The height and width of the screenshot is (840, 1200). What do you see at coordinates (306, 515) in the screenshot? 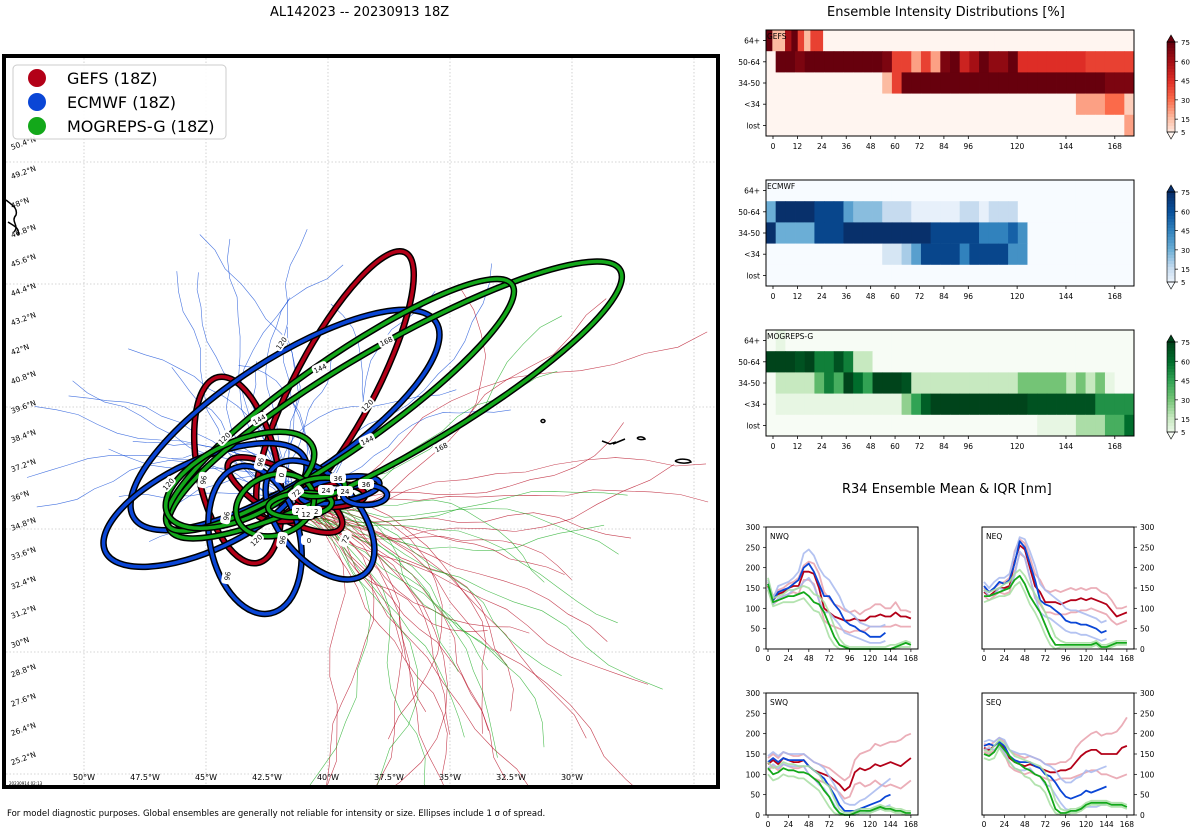
I see `forecast-hour-label: 12` at bounding box center [306, 515].